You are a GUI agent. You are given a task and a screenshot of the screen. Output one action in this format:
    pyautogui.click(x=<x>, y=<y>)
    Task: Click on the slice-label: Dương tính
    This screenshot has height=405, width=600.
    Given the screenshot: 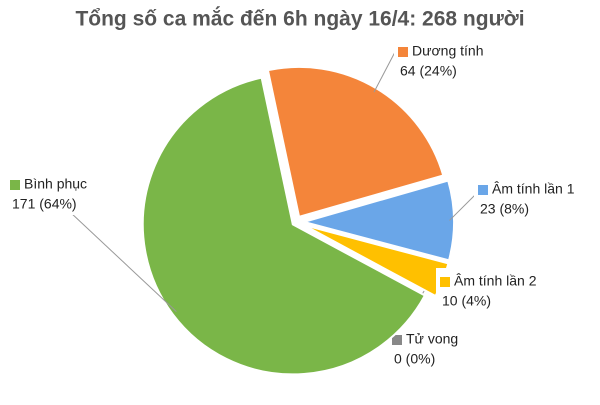 What is the action you would take?
    pyautogui.click(x=447, y=51)
    